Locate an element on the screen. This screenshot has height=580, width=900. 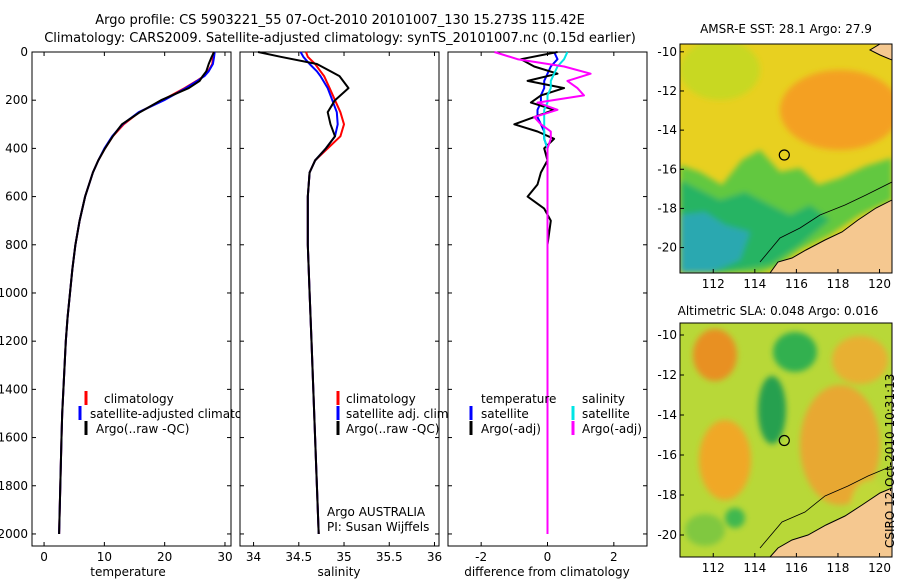
legend-label-satellite-adj: satellite adj. clim. is located at coordinates (399, 414).